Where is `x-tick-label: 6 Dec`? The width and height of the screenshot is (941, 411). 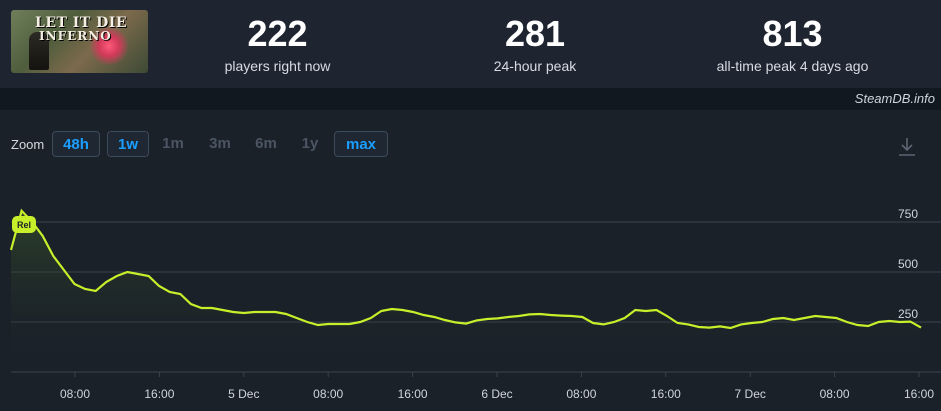
x-tick-label: 6 Dec is located at coordinates (496, 394).